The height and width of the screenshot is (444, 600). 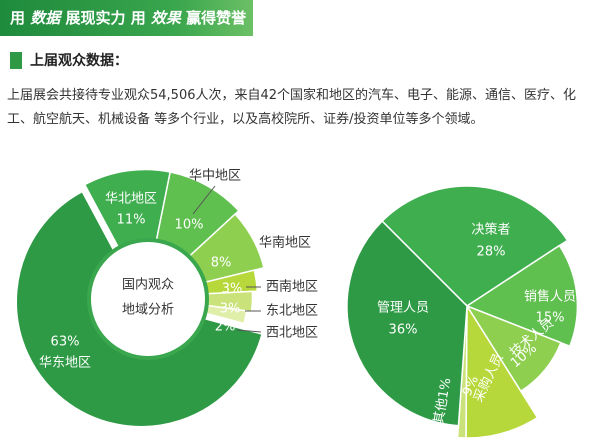 I want to click on section-heading: 上届观众数据：, so click(x=69, y=60).